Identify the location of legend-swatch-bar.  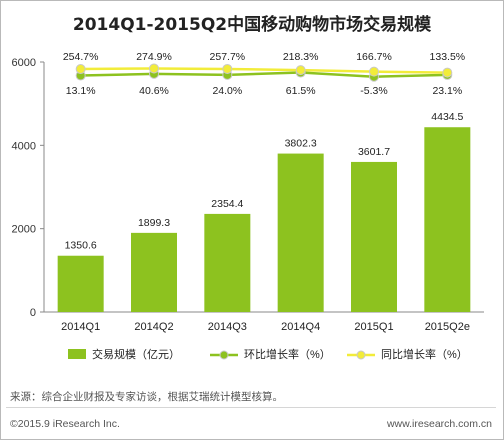
(77, 354).